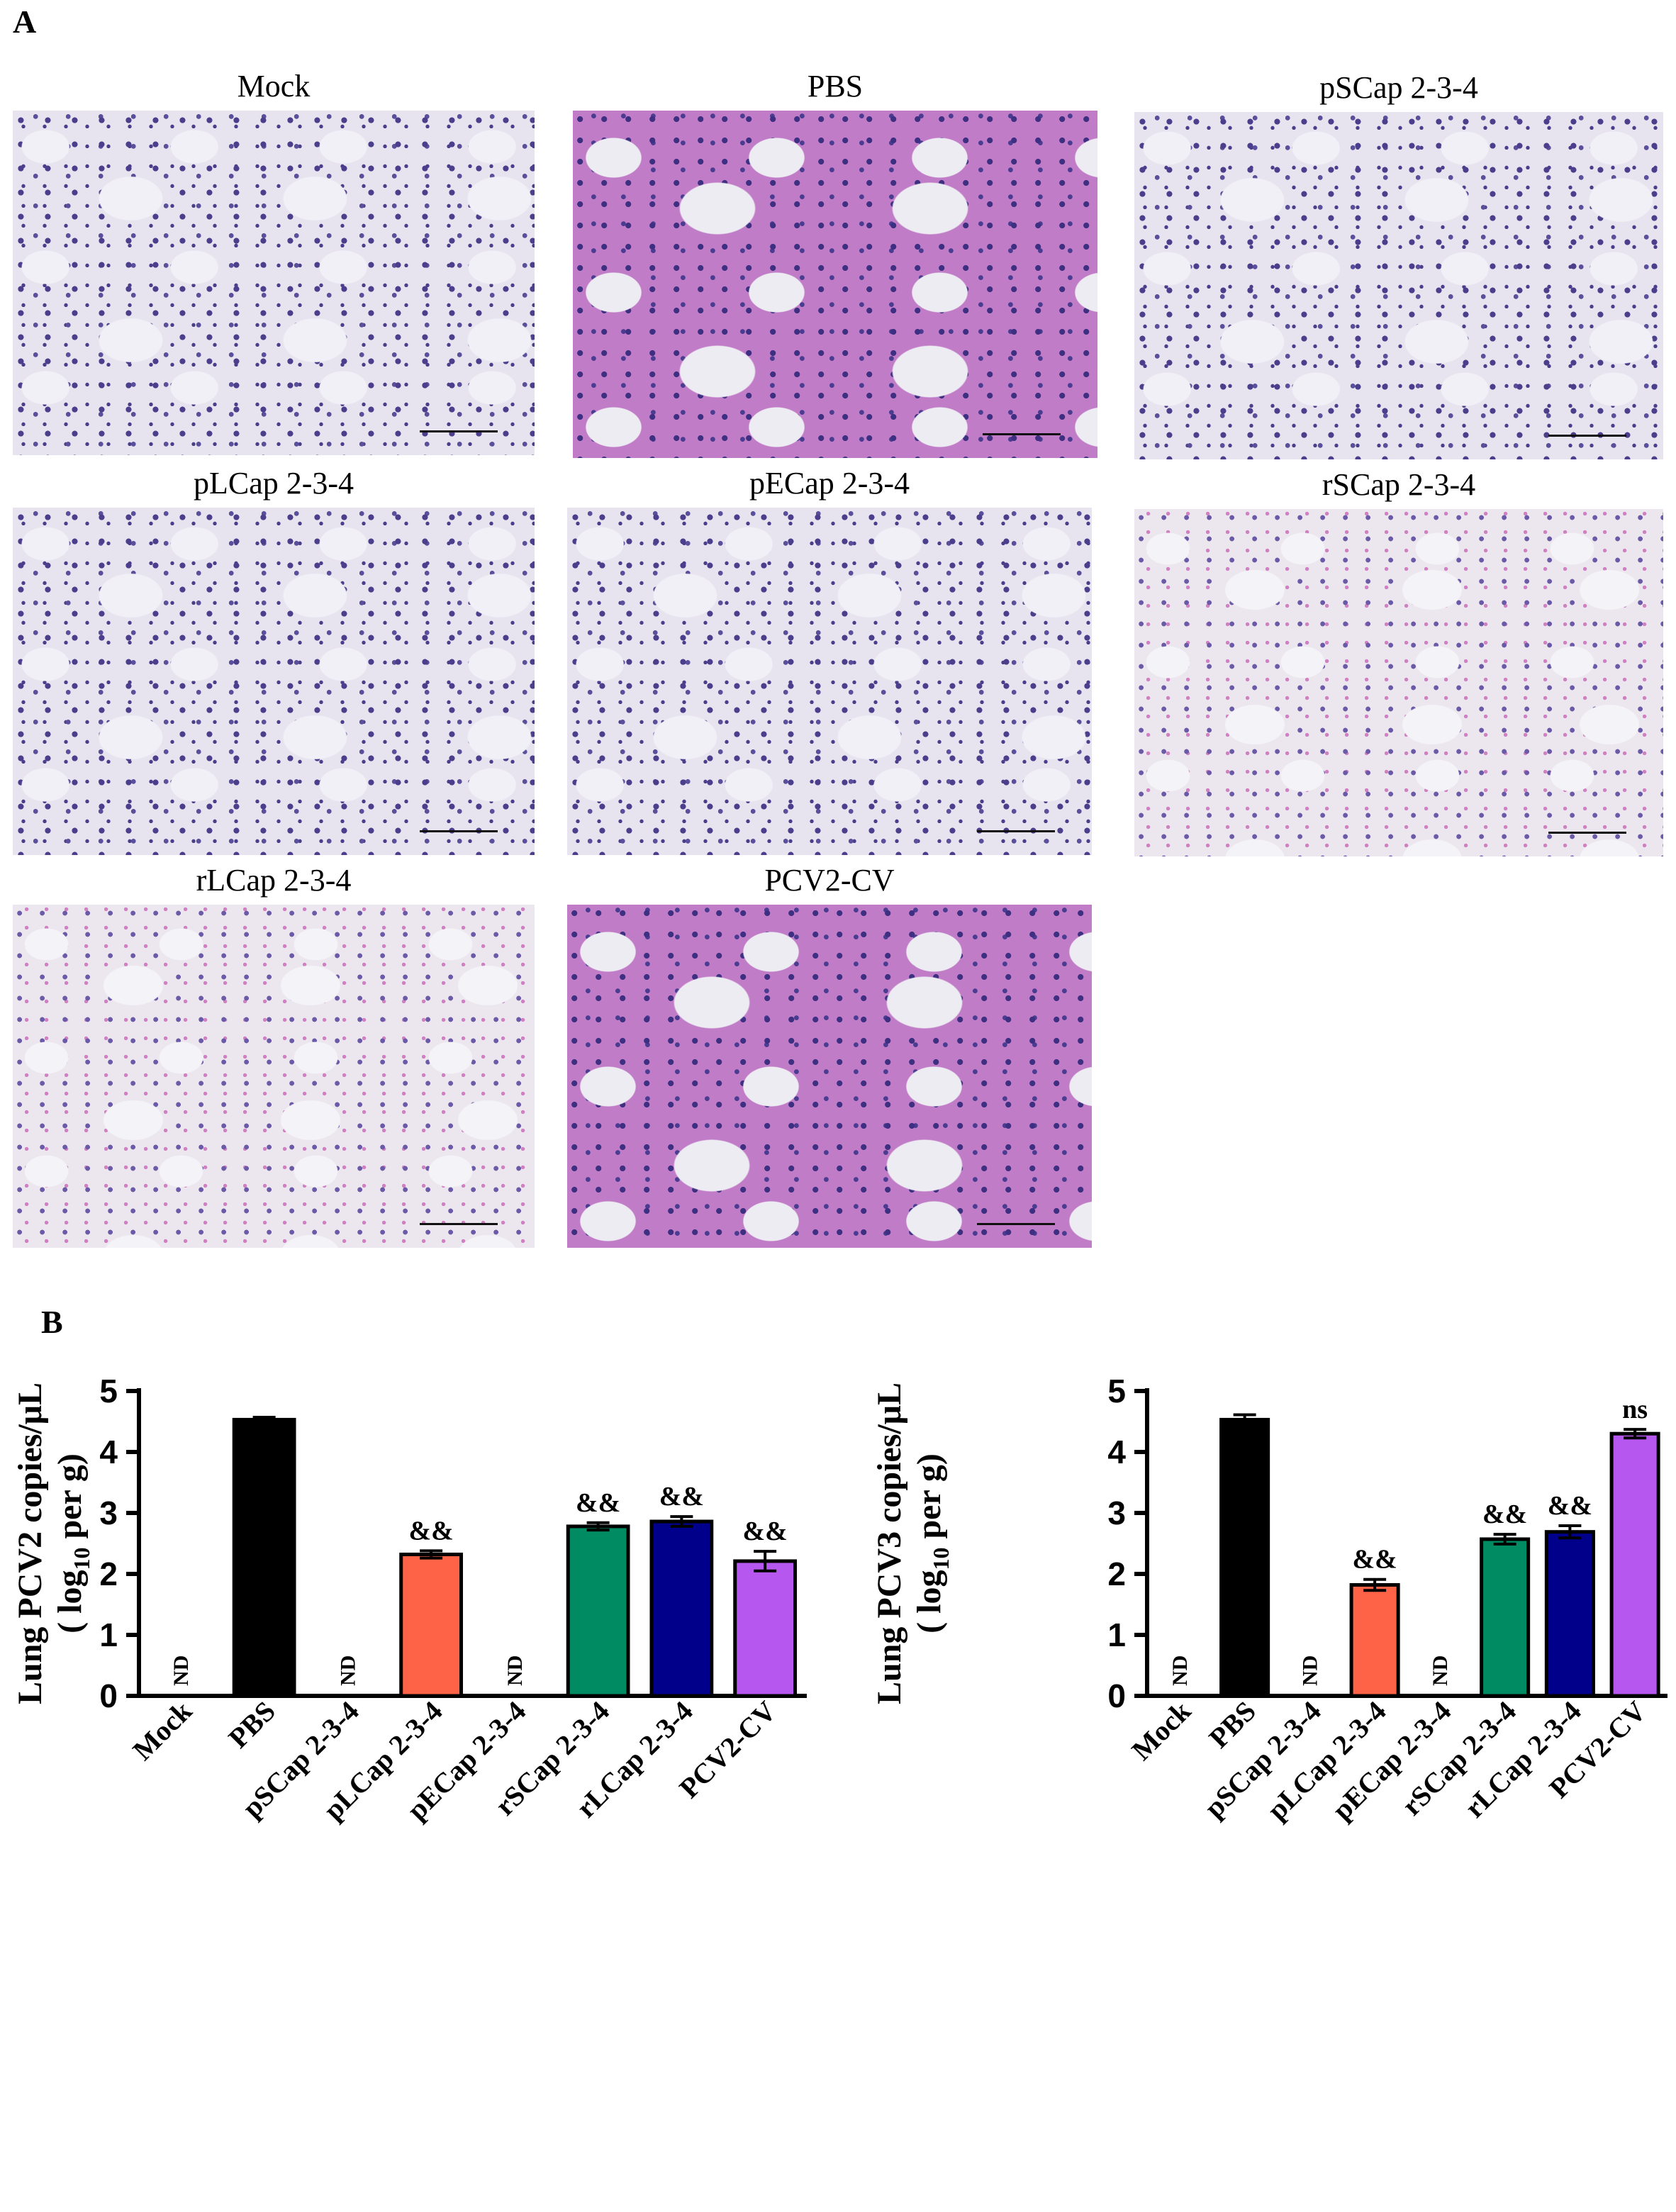 This screenshot has height=2212, width=1676. I want to click on y-axis-label-line1: Lung PCV3 copies/μL, so click(890, 1543).